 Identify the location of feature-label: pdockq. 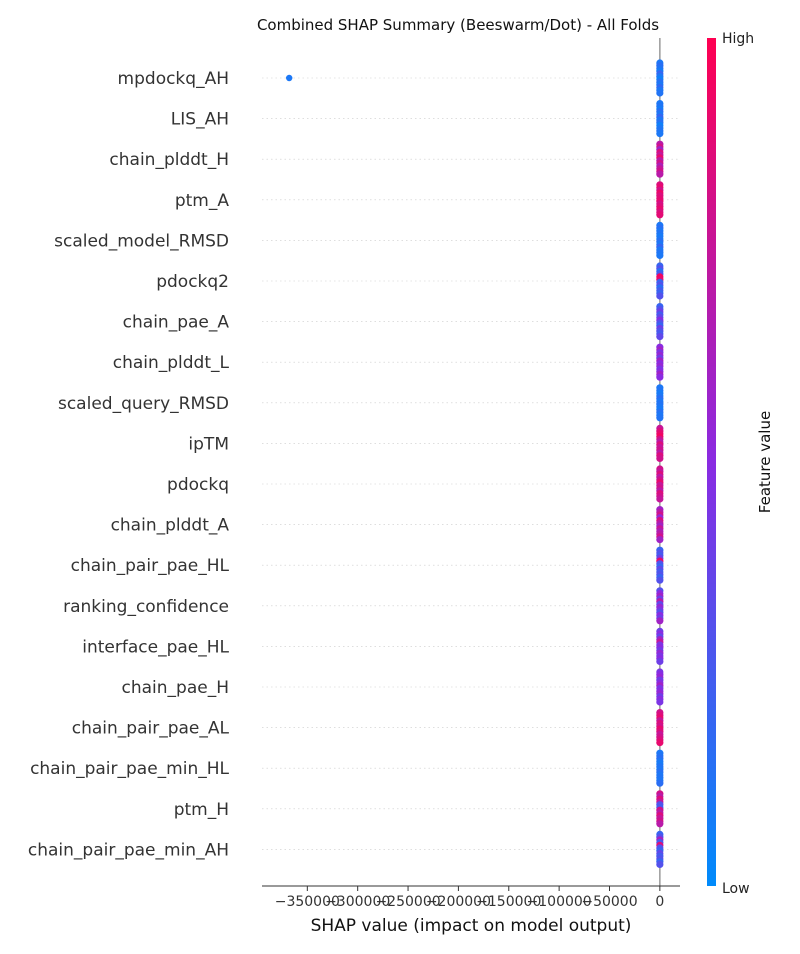
(198, 485).